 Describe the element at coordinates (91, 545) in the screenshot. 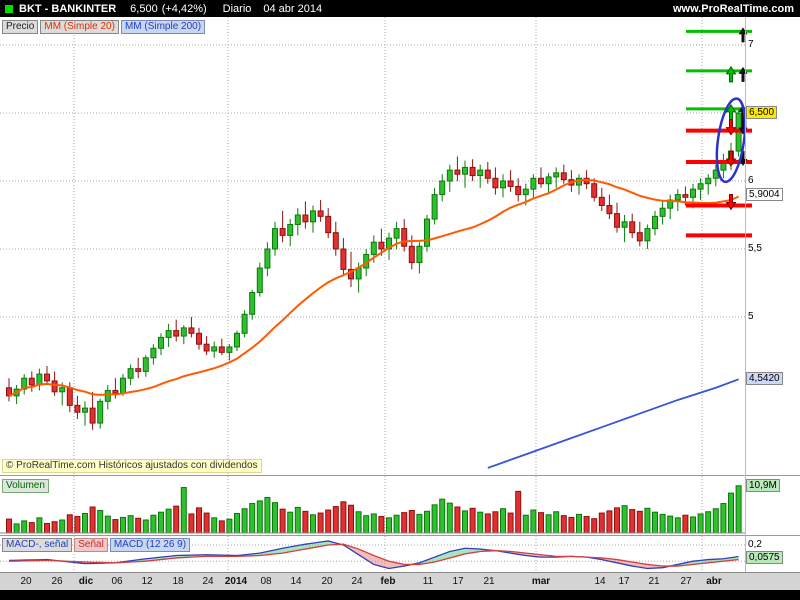

I see `senal-legend-chip: Señal` at that location.